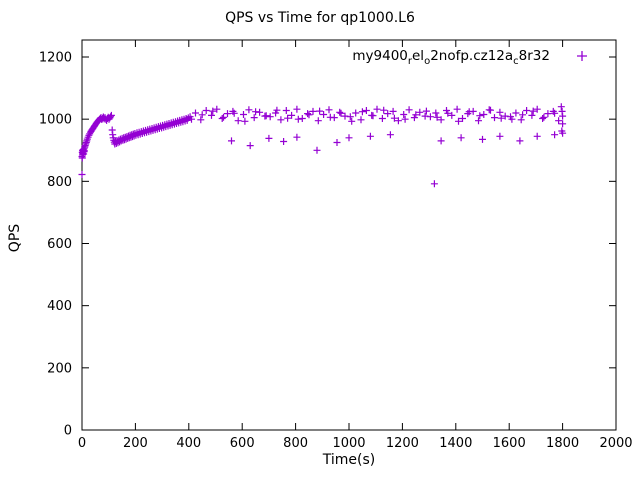 The image size is (640, 480). I want to click on x-tick-label: 2000, so click(615, 443).